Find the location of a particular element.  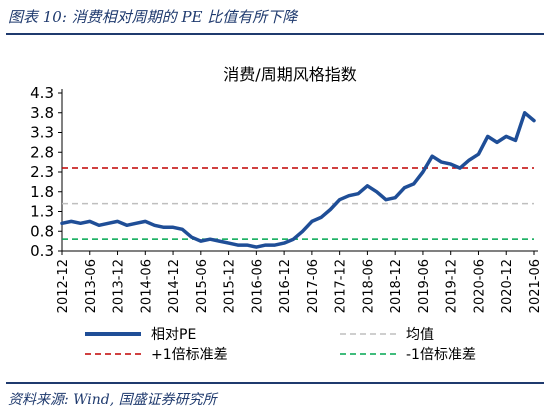

x-tick-label: 2012-12 is located at coordinates (63, 286).